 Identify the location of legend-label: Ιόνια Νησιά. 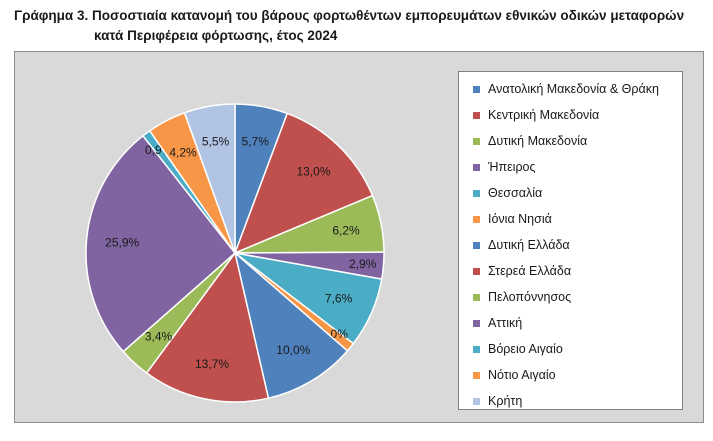
(520, 219).